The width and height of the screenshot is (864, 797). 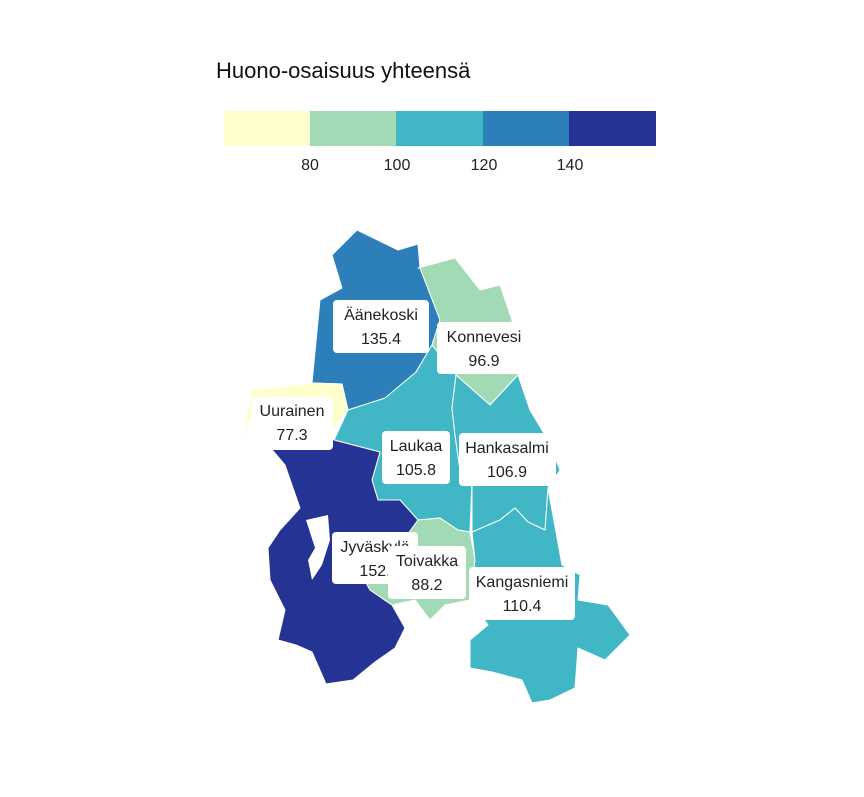 I want to click on legend-tick-4: 140, so click(x=570, y=165).